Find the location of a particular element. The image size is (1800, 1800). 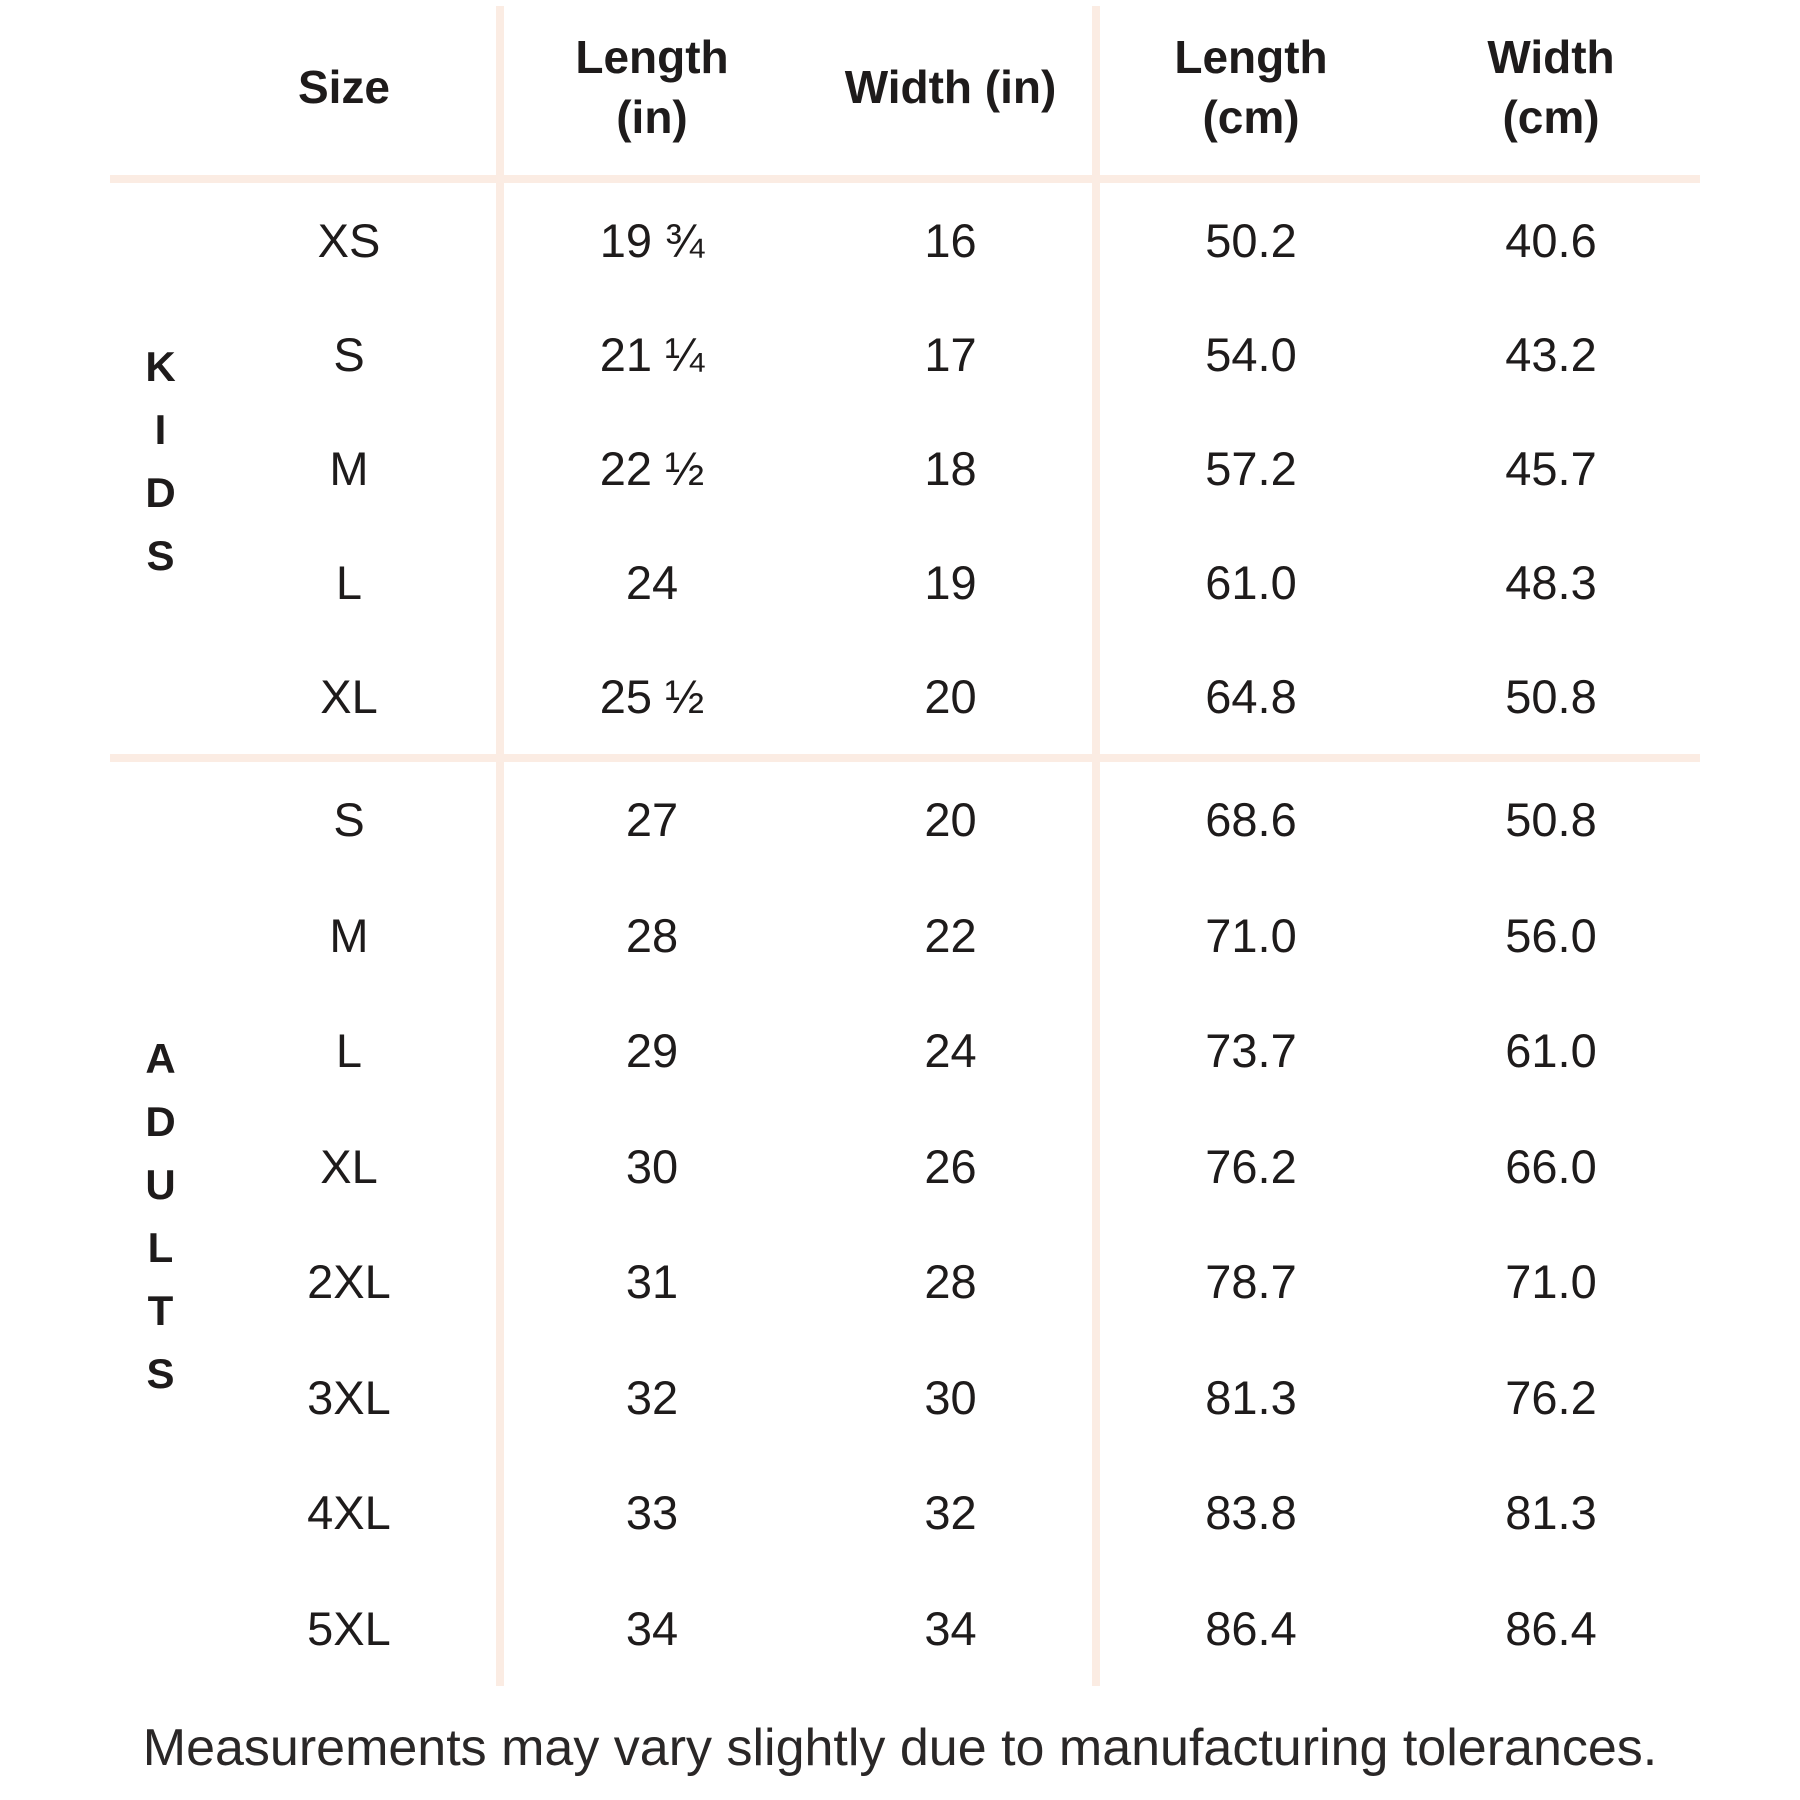

cell-length-in: 29 is located at coordinates (652, 1051).